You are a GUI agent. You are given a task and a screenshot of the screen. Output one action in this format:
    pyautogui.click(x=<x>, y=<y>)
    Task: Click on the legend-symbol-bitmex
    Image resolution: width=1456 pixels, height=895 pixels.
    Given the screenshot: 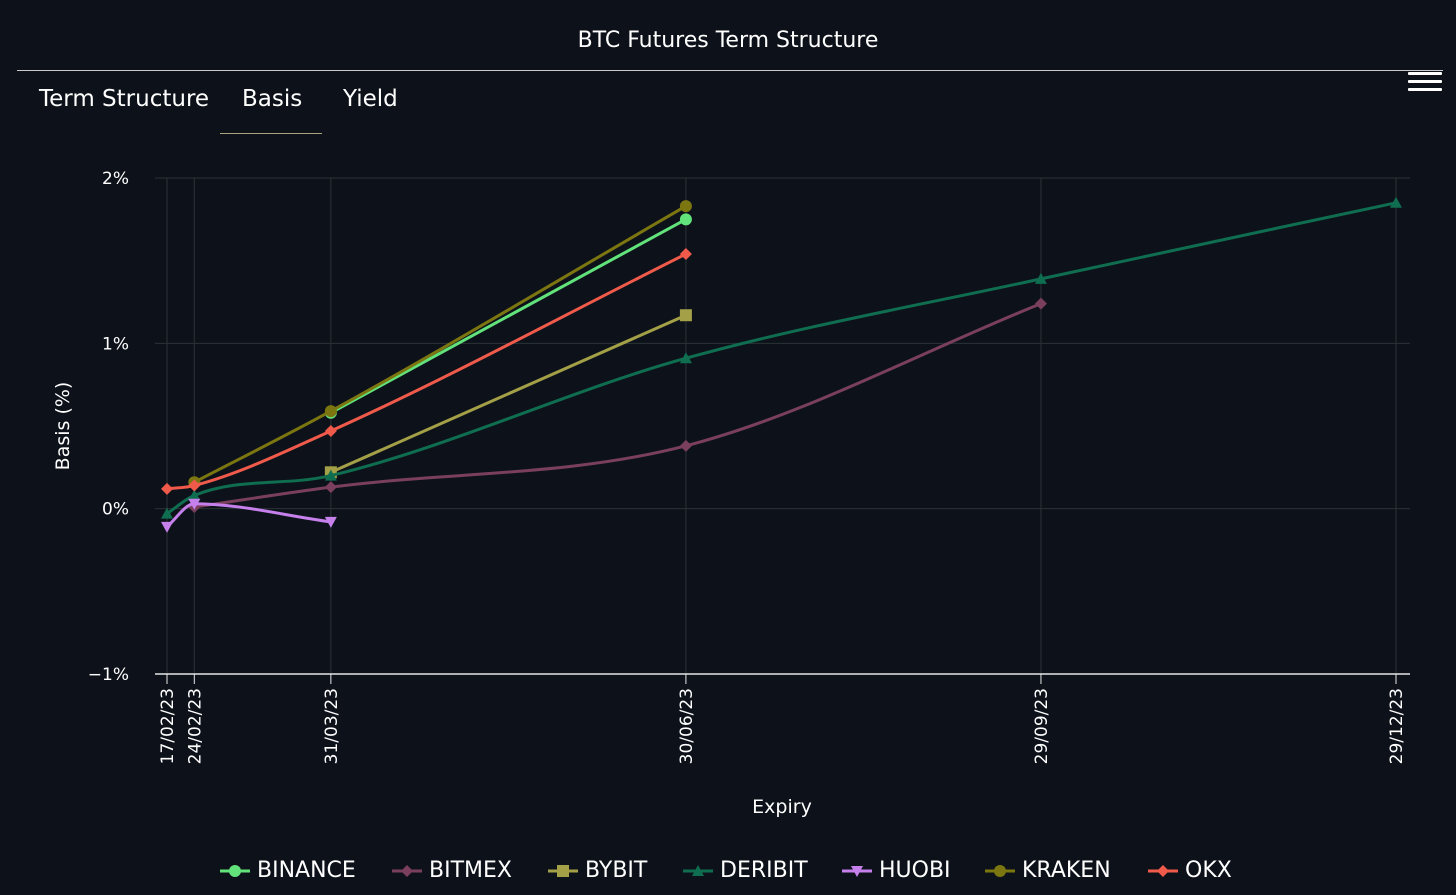 What is the action you would take?
    pyautogui.click(x=407, y=871)
    